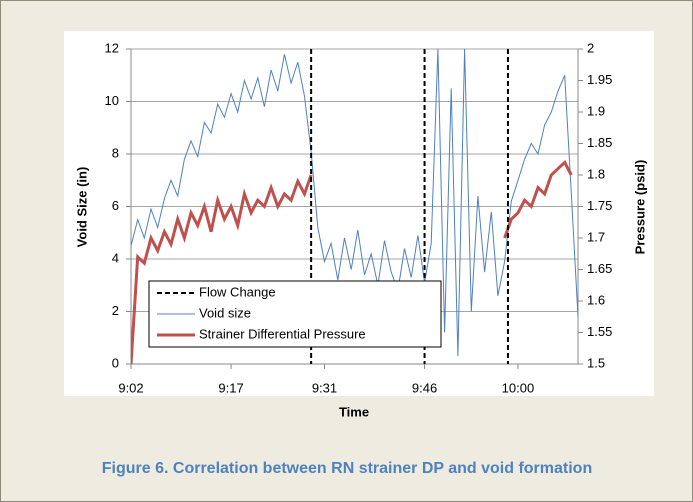 This screenshot has width=693, height=502. Describe the element at coordinates (115, 310) in the screenshot. I see `y-tick-label: 2` at that location.